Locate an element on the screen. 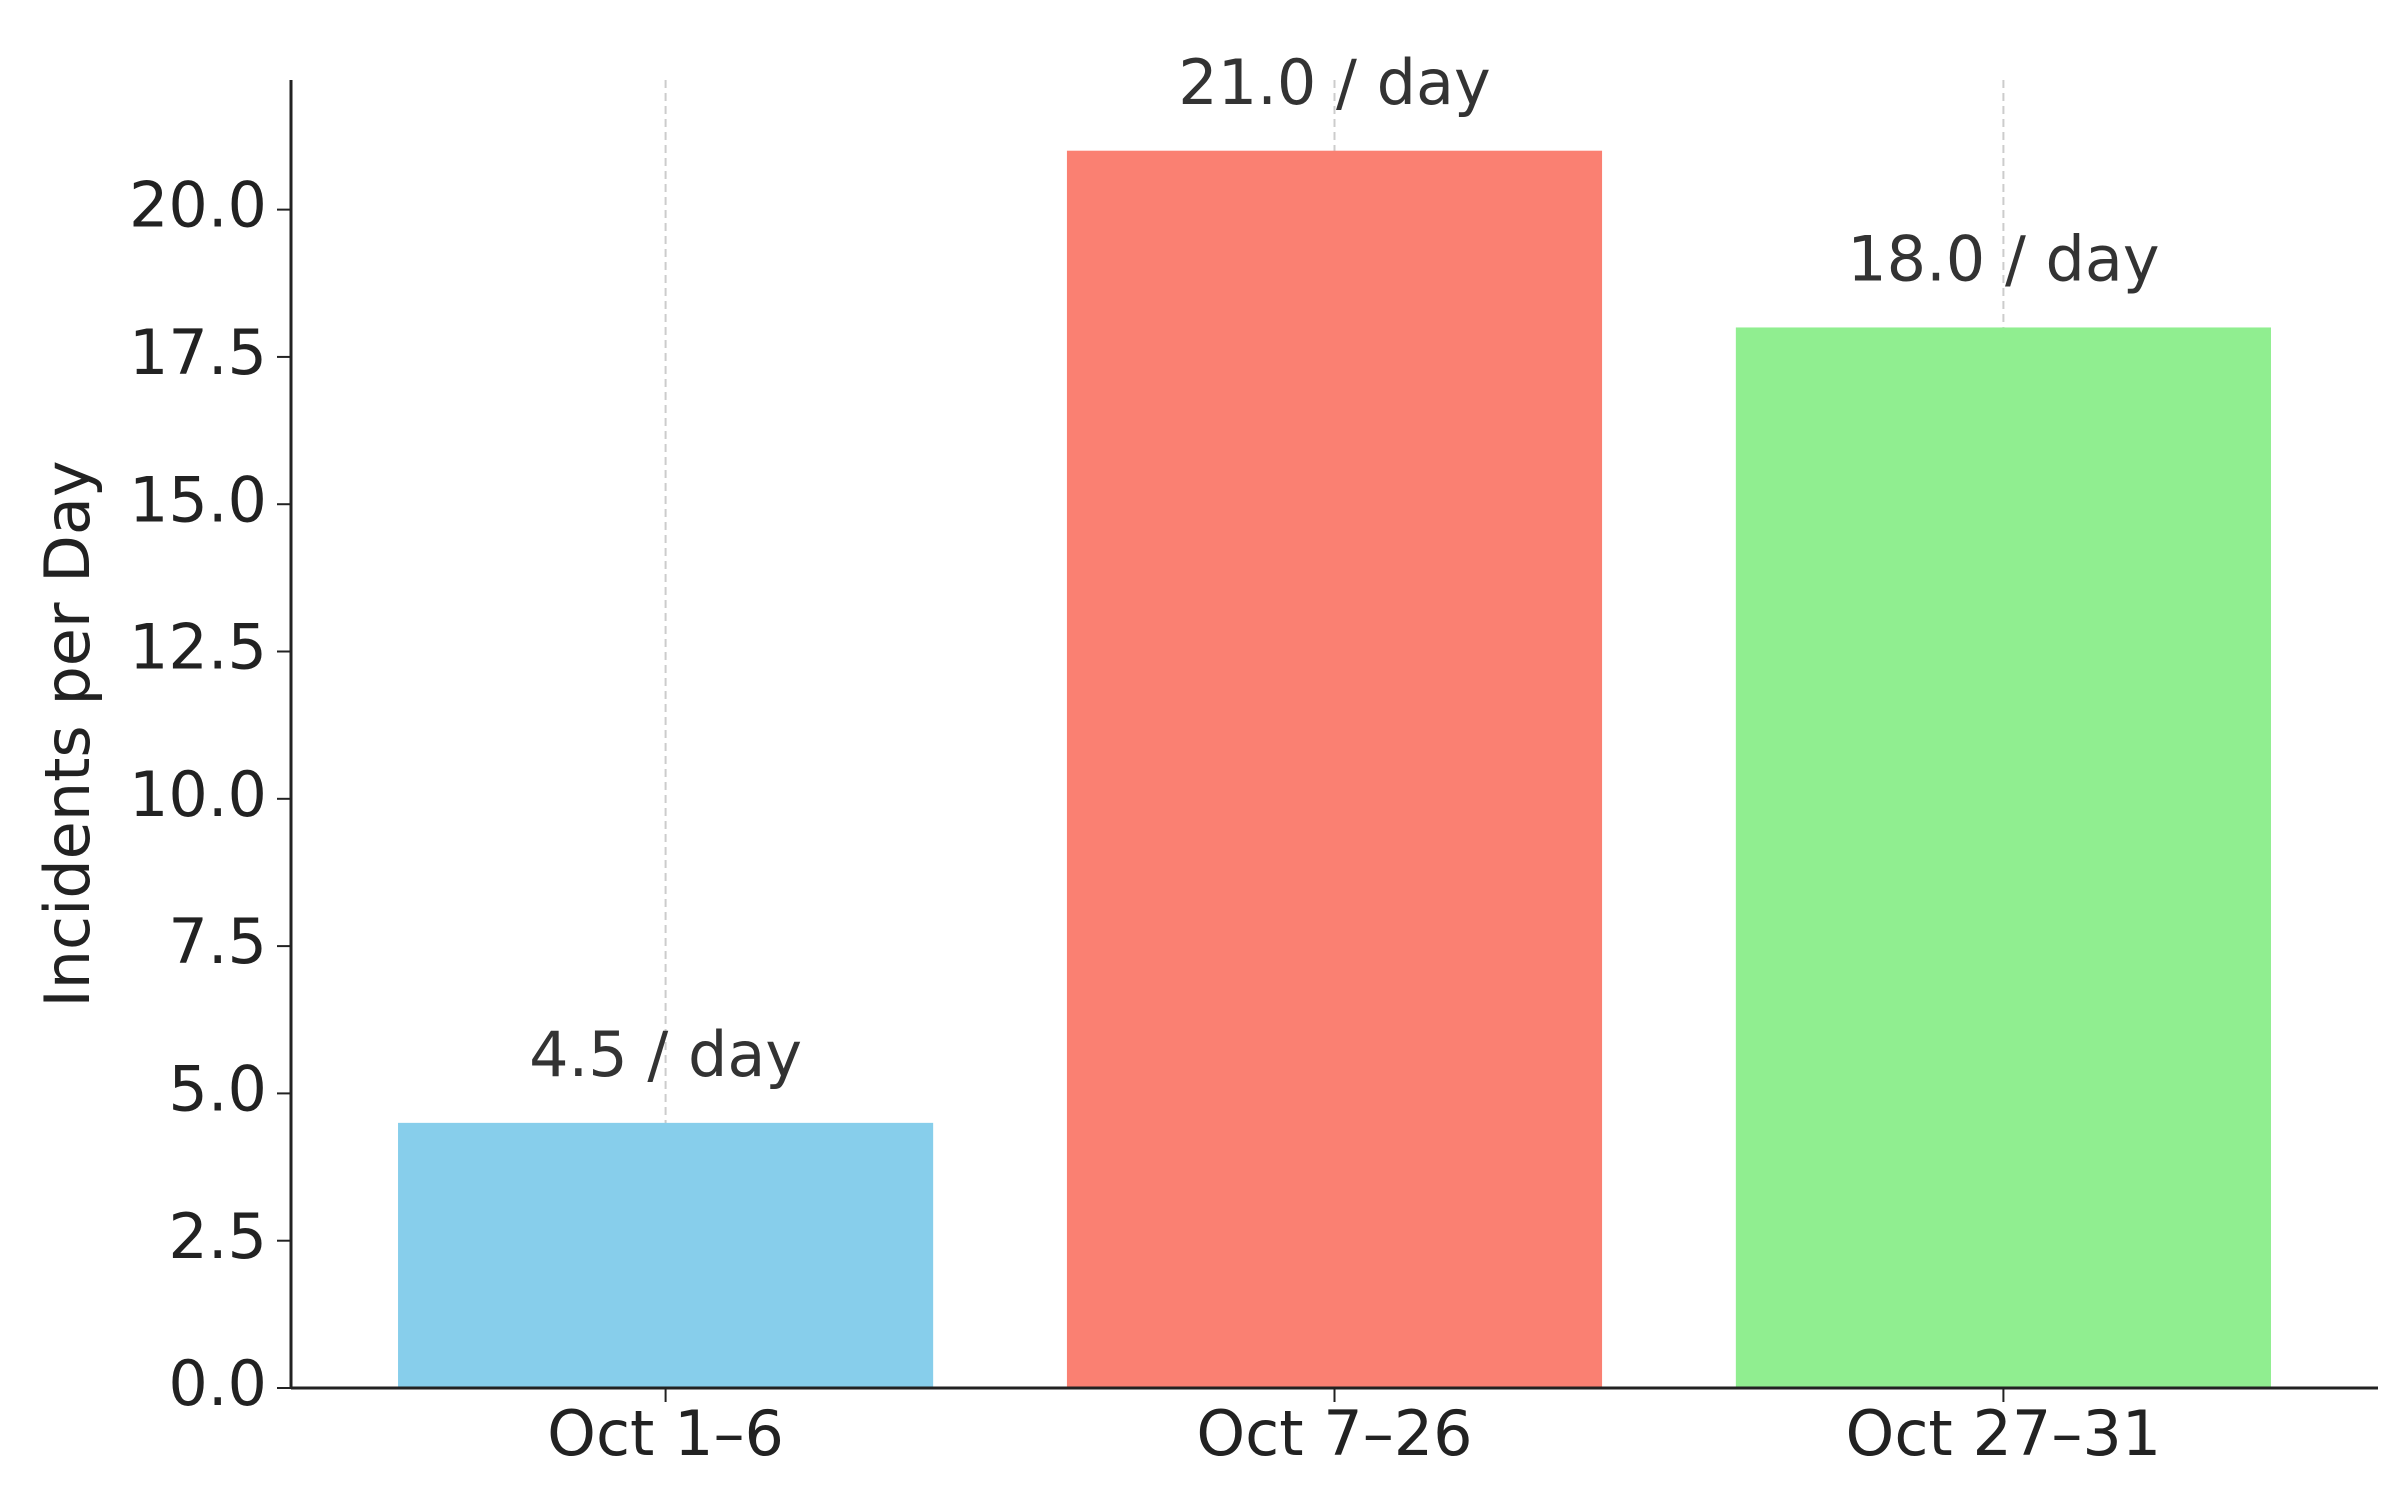  y-tick-label: 10.0 is located at coordinates (198, 794).